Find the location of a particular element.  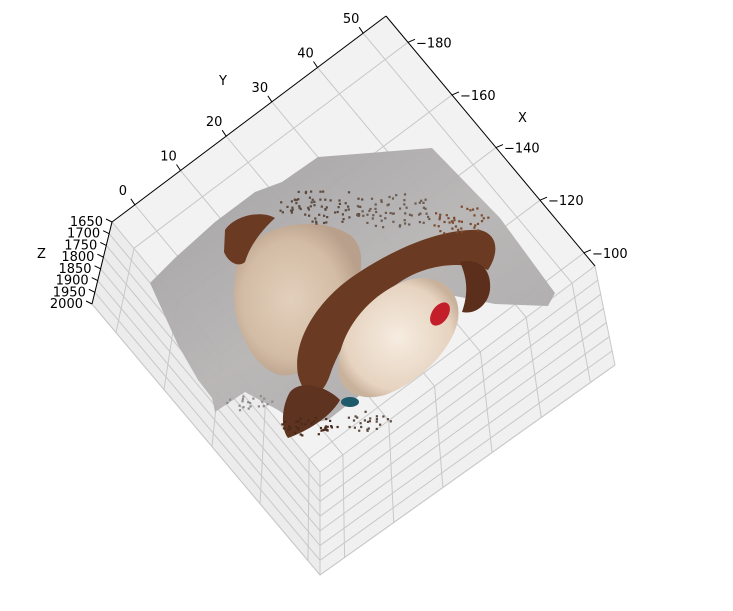

y-tick-label: 50 is located at coordinates (351, 19).